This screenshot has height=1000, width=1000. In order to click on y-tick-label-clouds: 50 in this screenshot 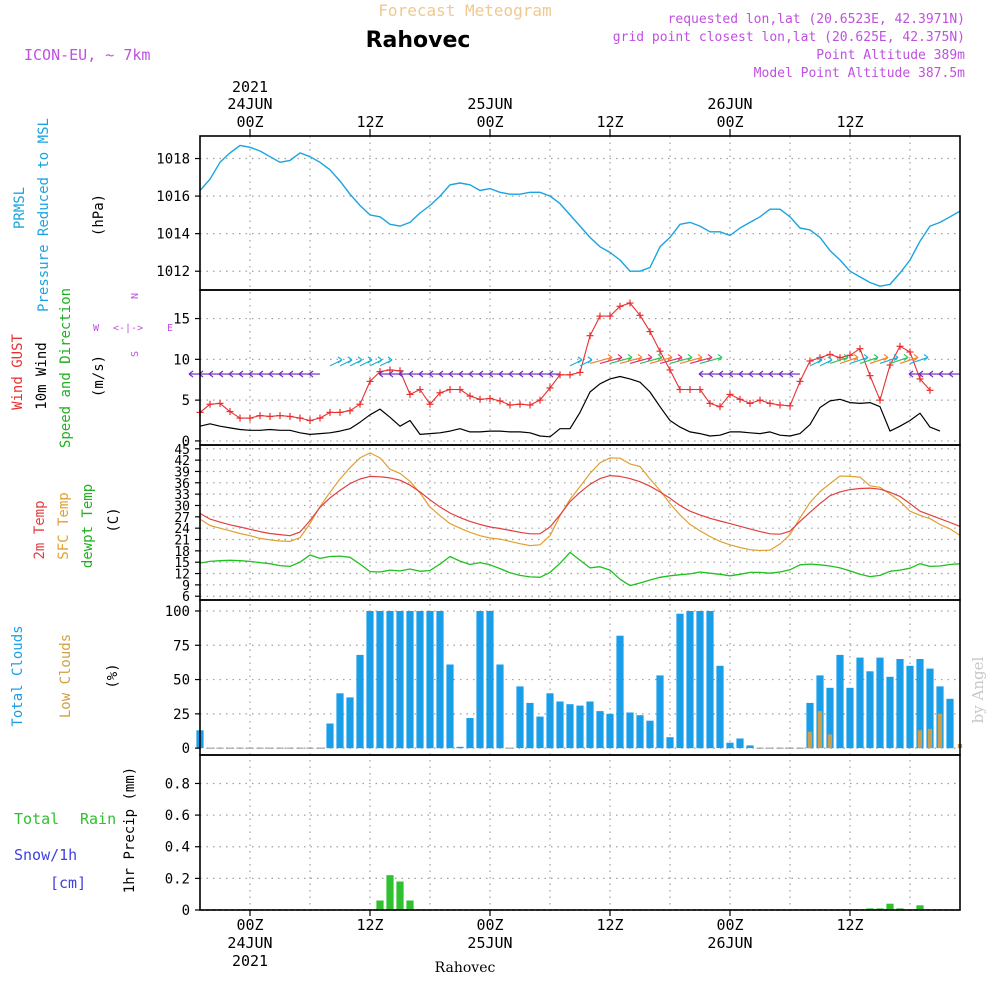, I will do `click(181, 681)`.